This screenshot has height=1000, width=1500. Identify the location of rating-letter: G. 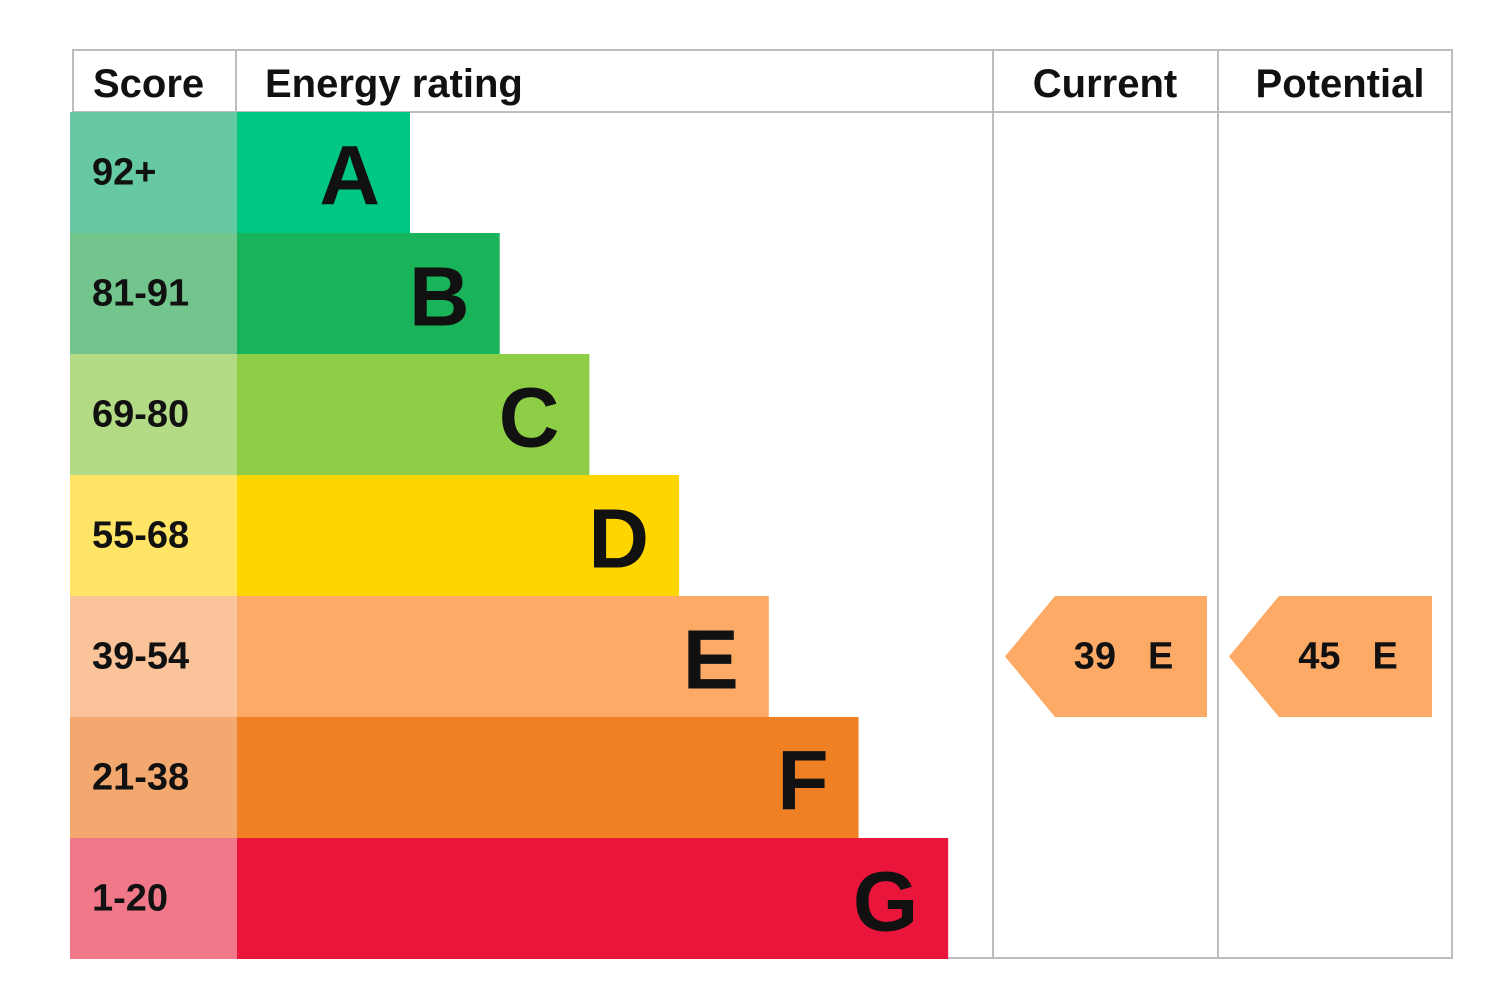
(885, 902).